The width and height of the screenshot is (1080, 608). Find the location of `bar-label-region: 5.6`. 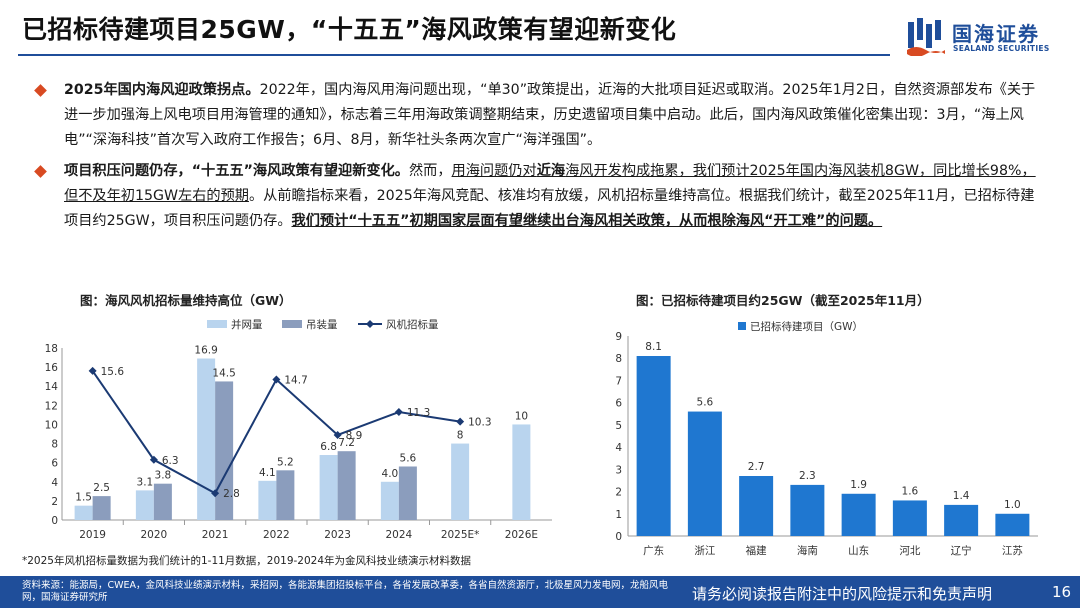

bar-label-region: 5.6 is located at coordinates (705, 403).